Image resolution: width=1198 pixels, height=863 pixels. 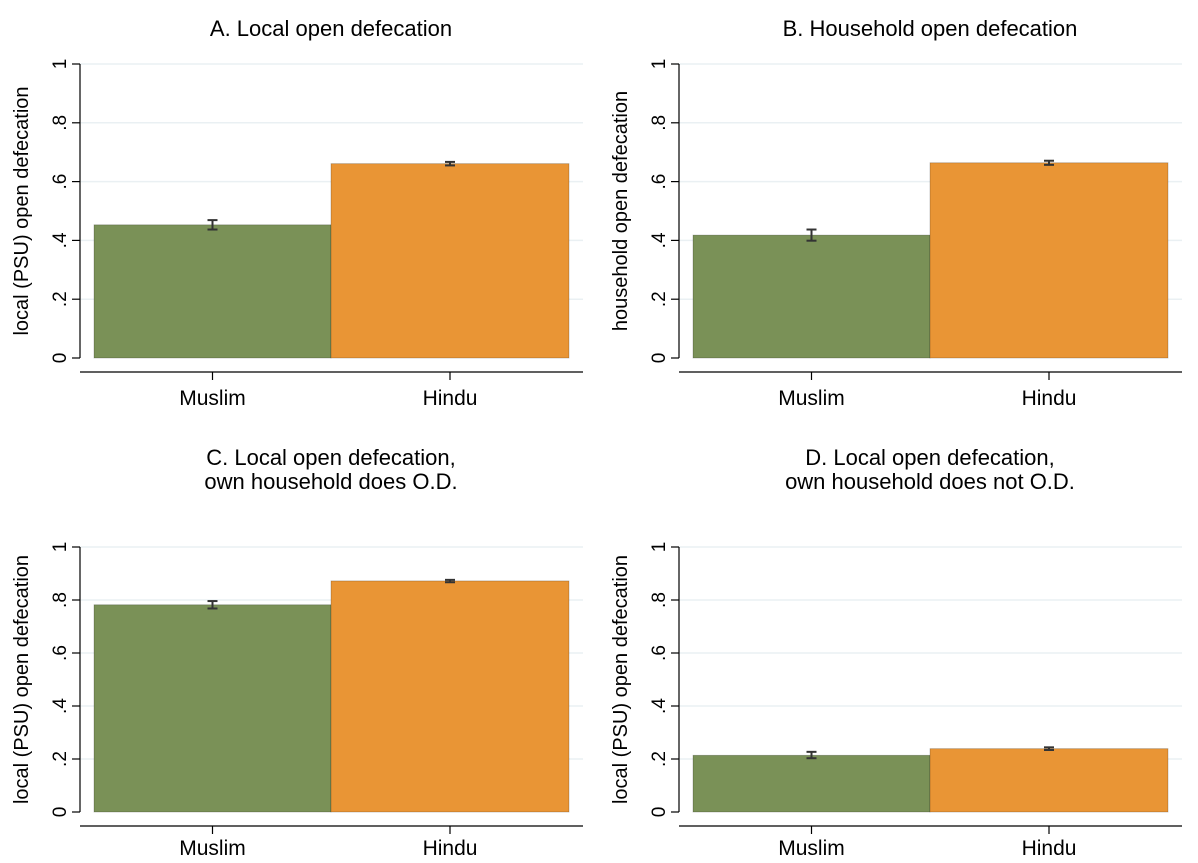 I want to click on chart-title: D. Local open defecation,, so click(x=930, y=457).